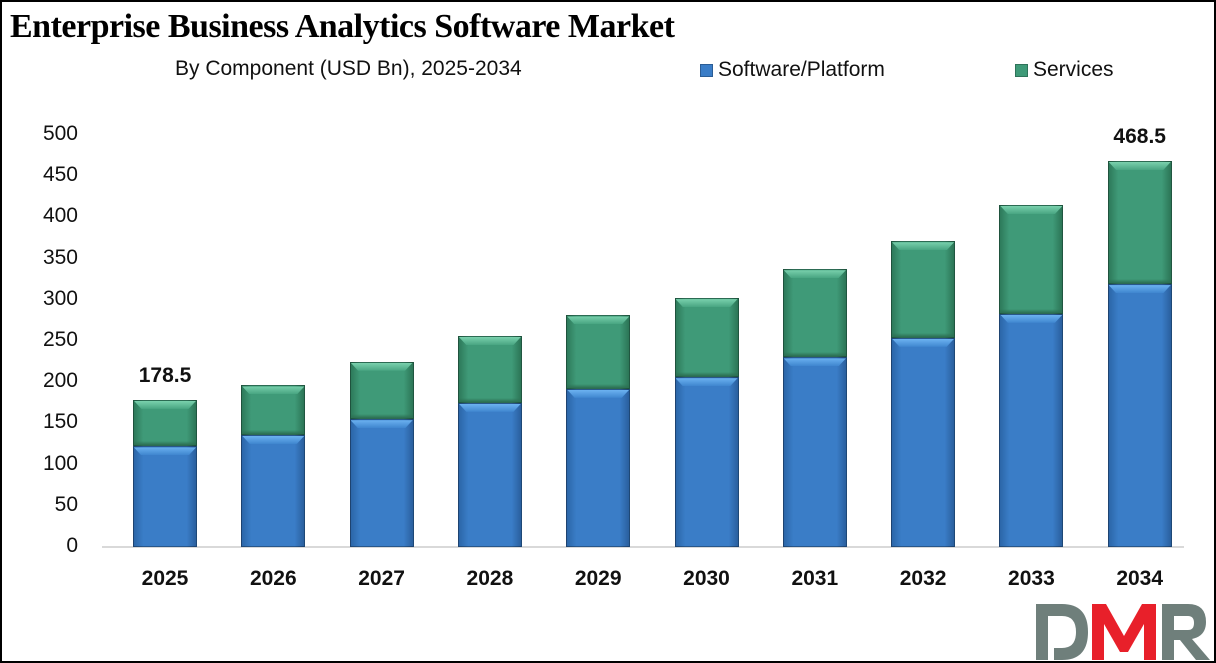 This screenshot has width=1216, height=663. I want to click on bar-2025, so click(165, 473).